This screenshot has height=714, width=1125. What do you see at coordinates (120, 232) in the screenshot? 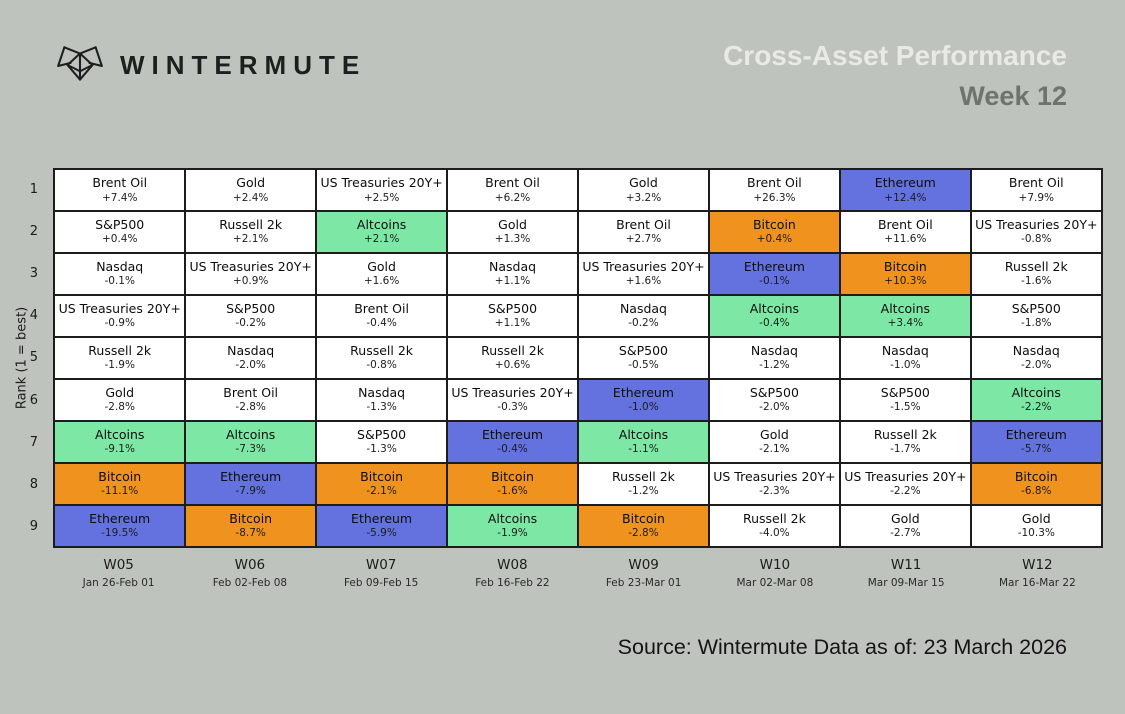
I see `grid-cell-w05-rank2: S&P500 +0.4%` at bounding box center [120, 232].